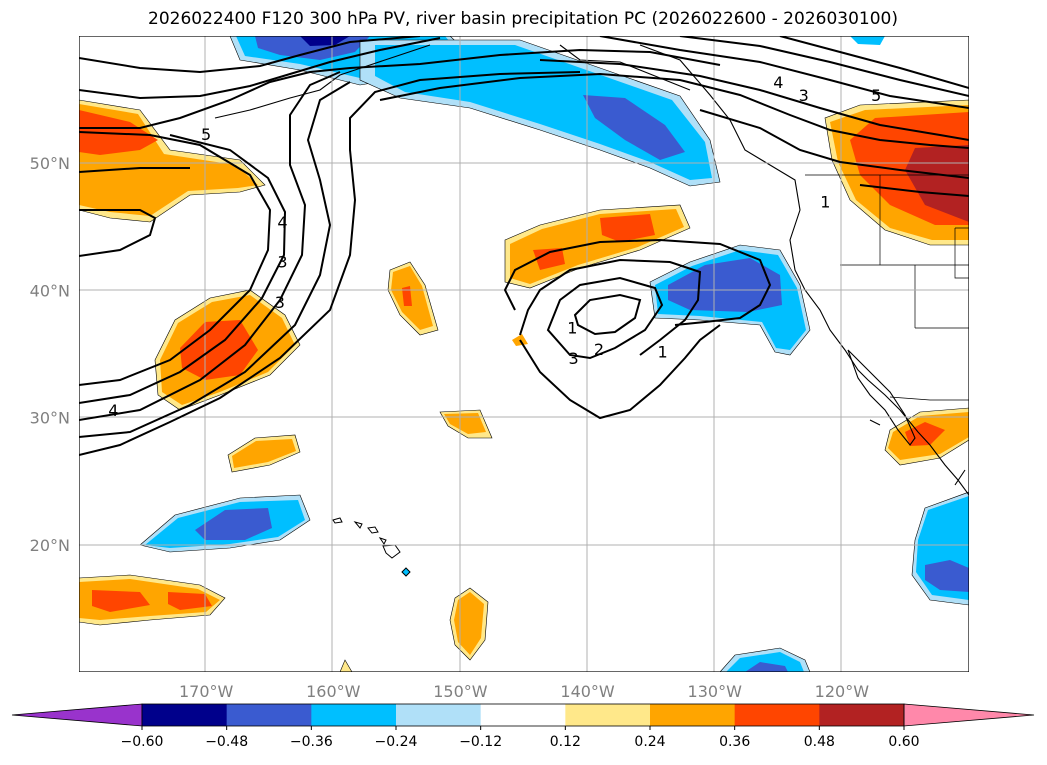 Image resolution: width=1047 pixels, height=765 pixels. What do you see at coordinates (311, 742) in the screenshot?
I see `colorbar-tick-label: −0.36` at bounding box center [311, 742].